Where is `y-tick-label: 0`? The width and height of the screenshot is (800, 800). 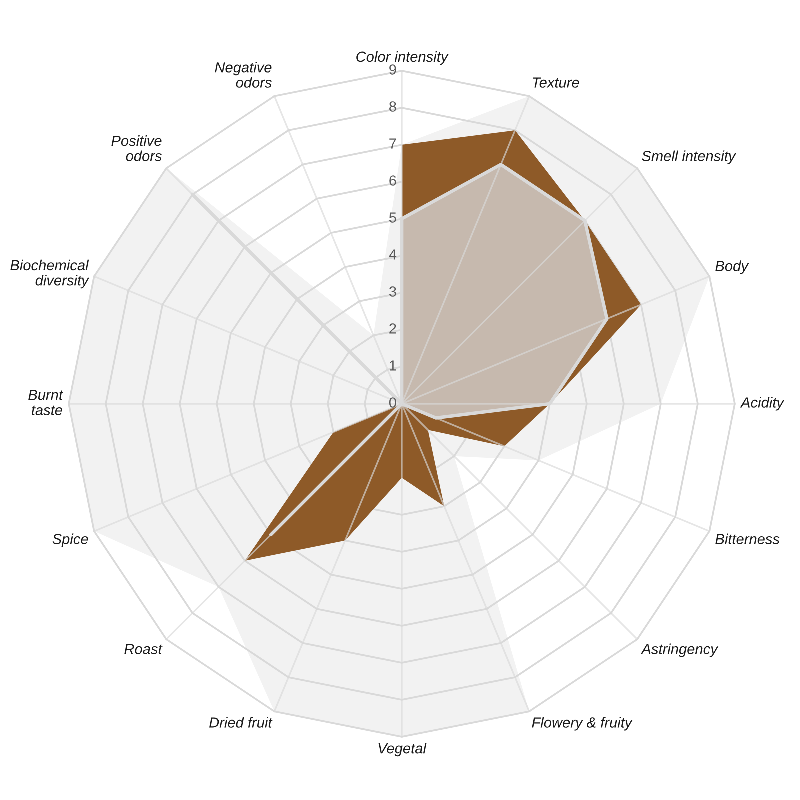 y-tick-label: 0 is located at coordinates (392, 403).